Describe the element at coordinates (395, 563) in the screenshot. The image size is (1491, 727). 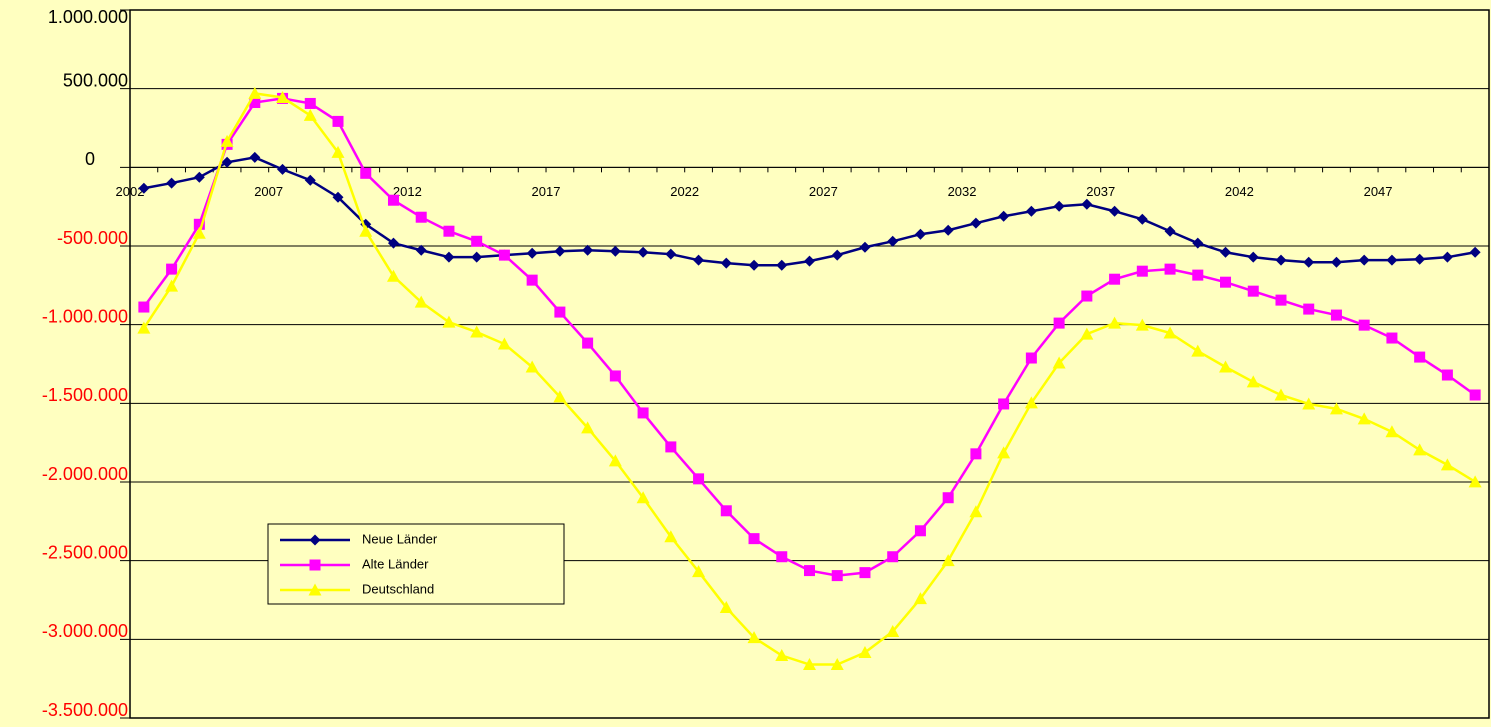
I see `legend-label: Alte Länder` at that location.